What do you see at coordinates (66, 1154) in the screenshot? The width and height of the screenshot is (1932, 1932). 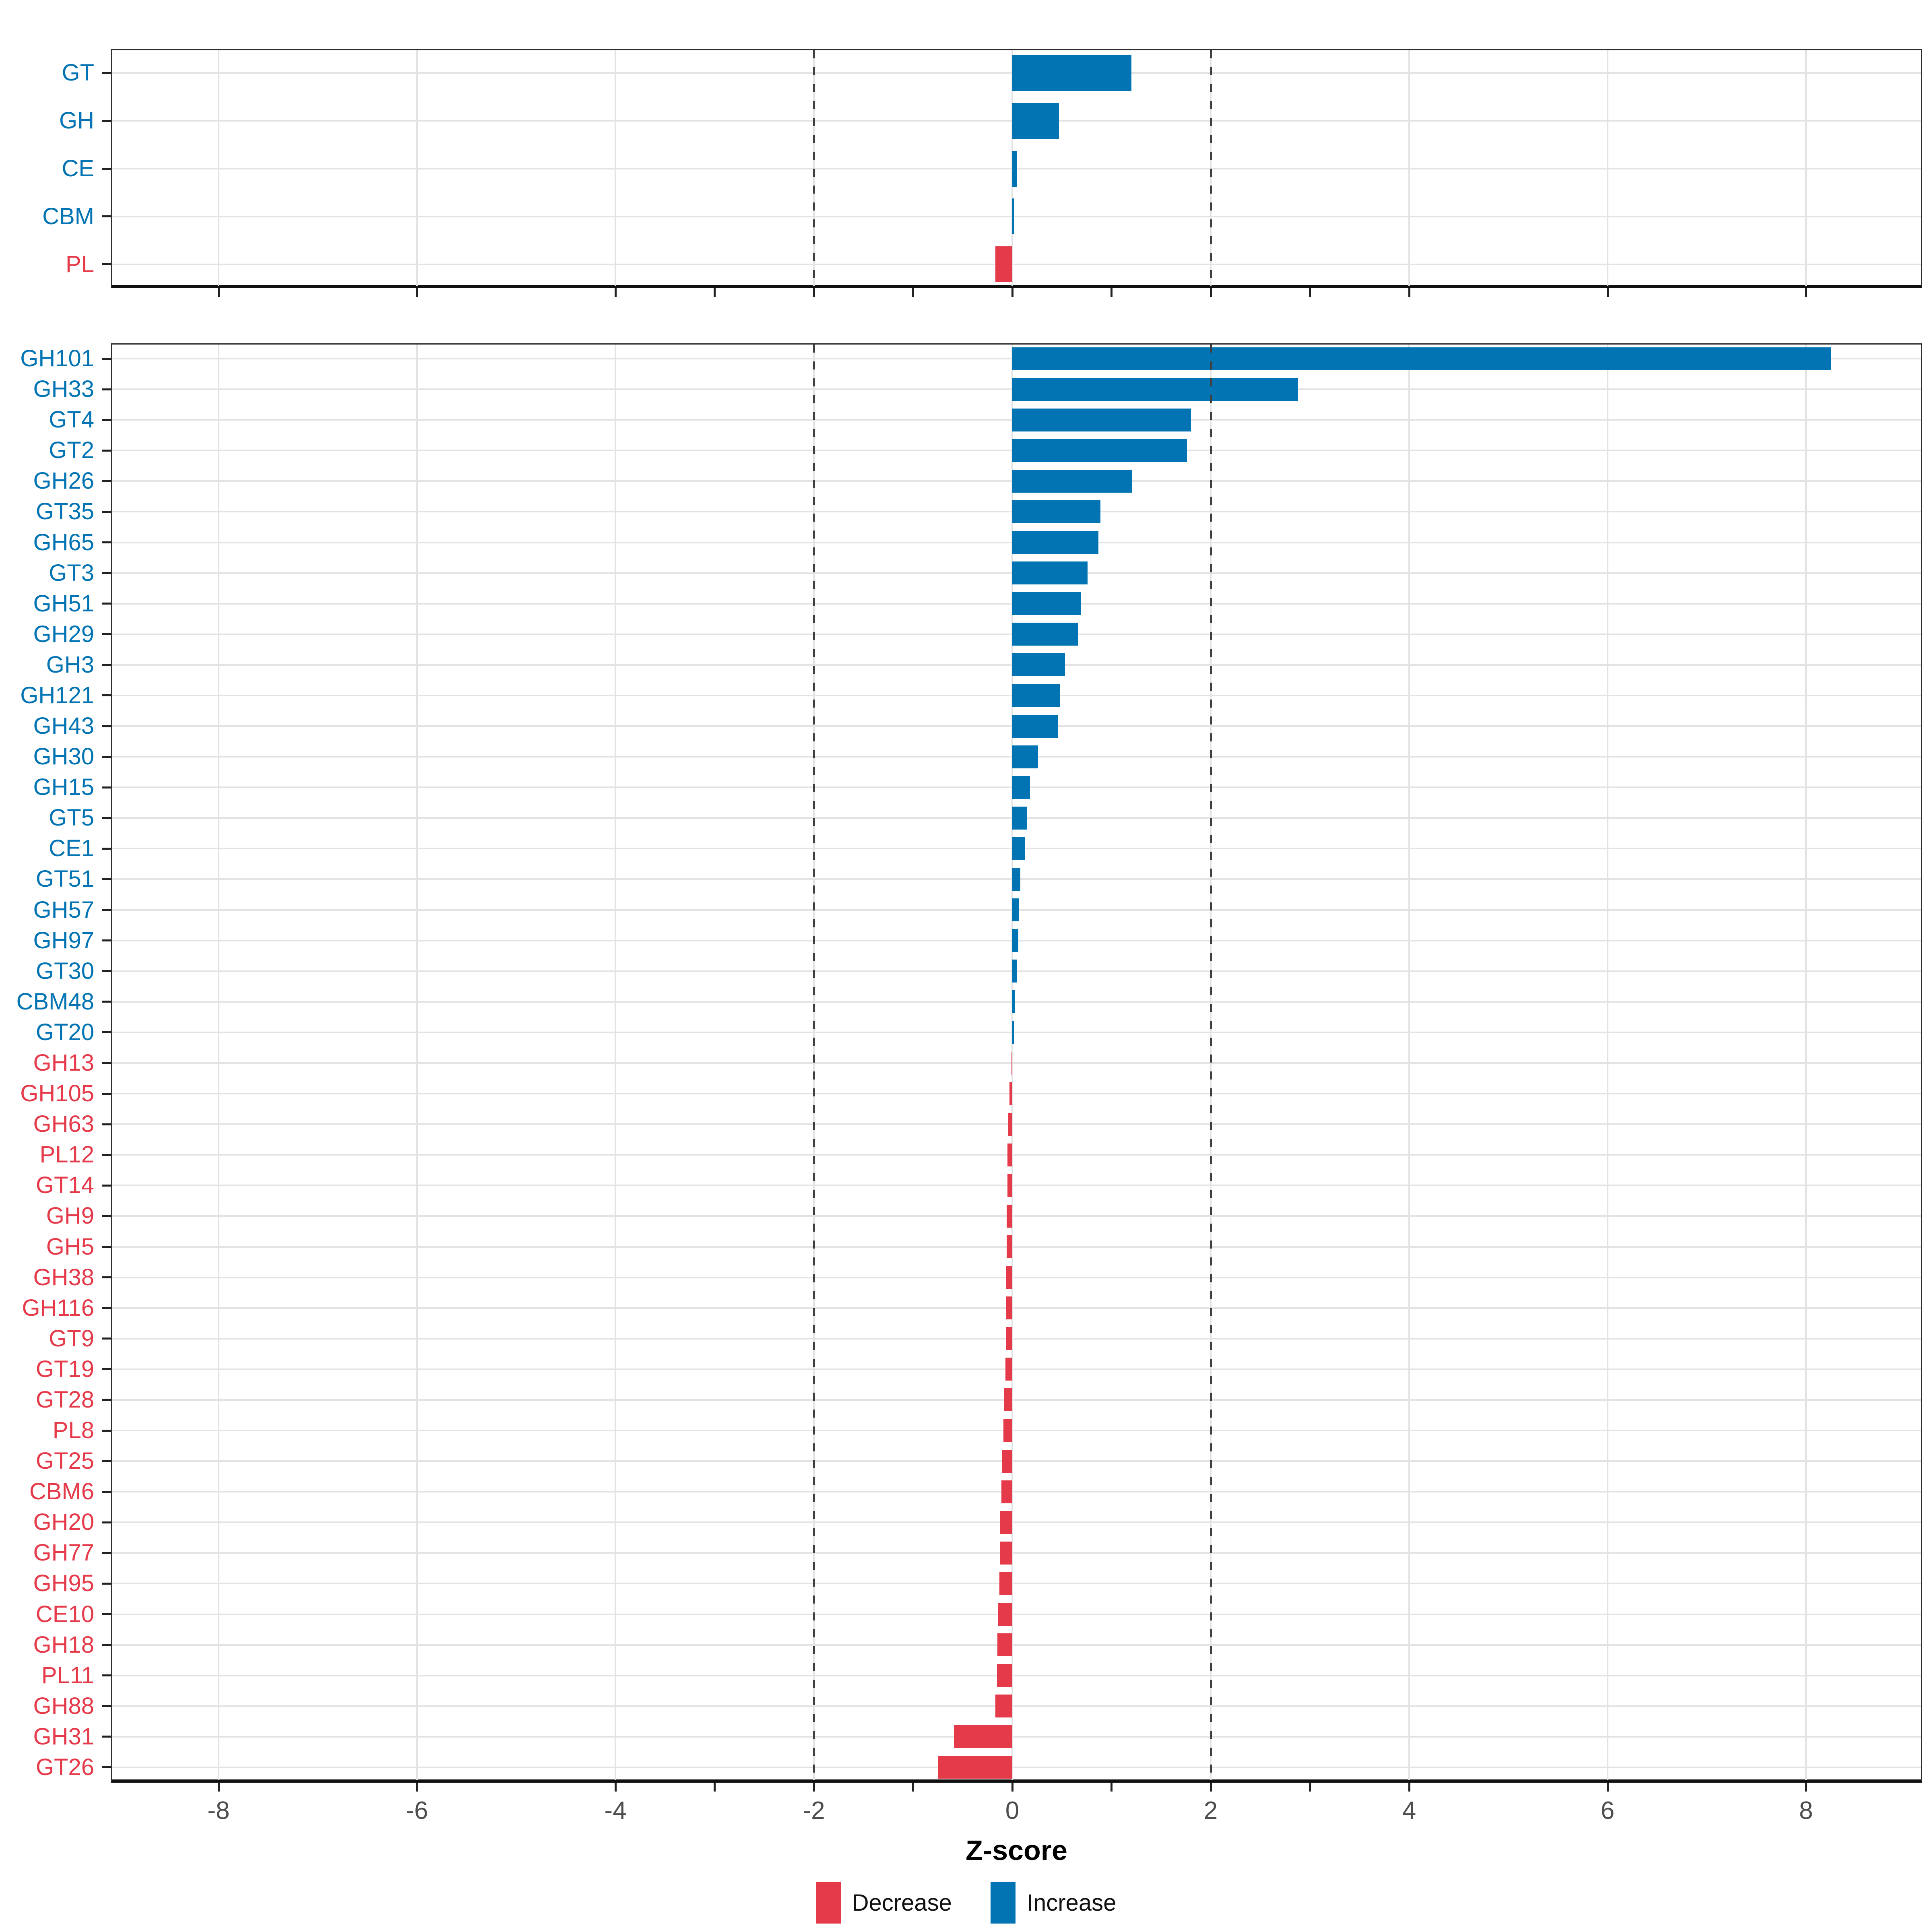 I see `y-label-PL12: PL12` at bounding box center [66, 1154].